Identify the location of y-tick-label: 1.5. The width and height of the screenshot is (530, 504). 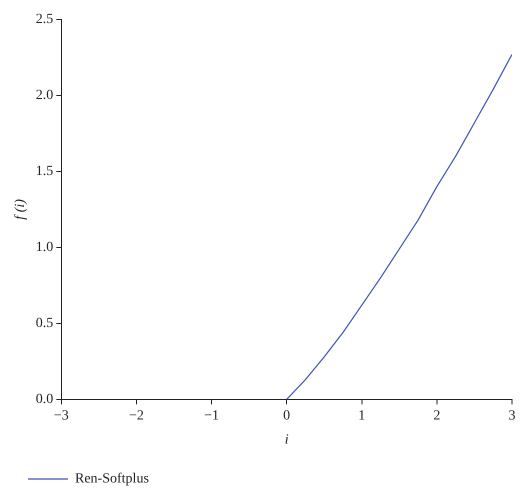
(45, 172).